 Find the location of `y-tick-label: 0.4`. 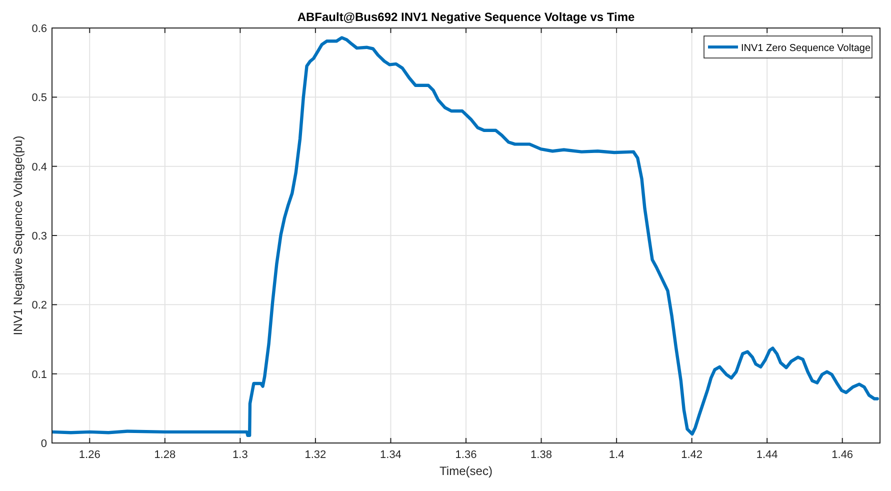

y-tick-label: 0.4 is located at coordinates (39, 167).